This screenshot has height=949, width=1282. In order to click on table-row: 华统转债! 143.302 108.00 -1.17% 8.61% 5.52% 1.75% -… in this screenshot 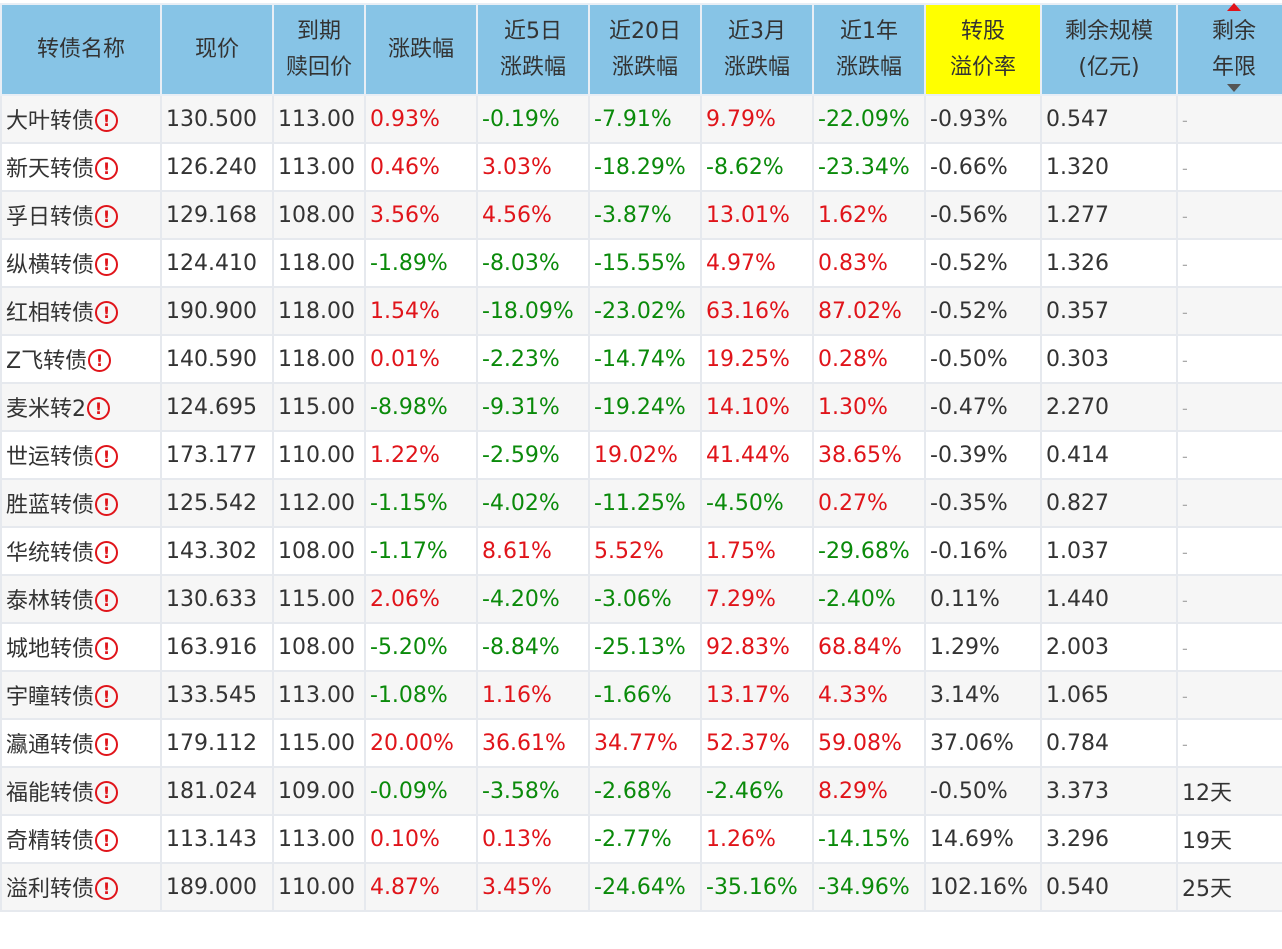, I will do `click(641, 551)`.